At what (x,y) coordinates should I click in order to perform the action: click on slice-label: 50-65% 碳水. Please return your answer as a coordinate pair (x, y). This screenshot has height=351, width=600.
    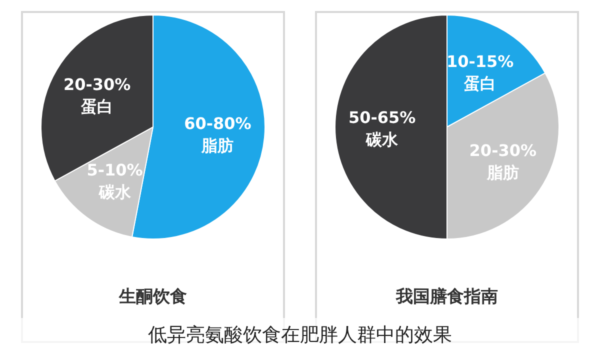
    Looking at the image, I should click on (382, 128).